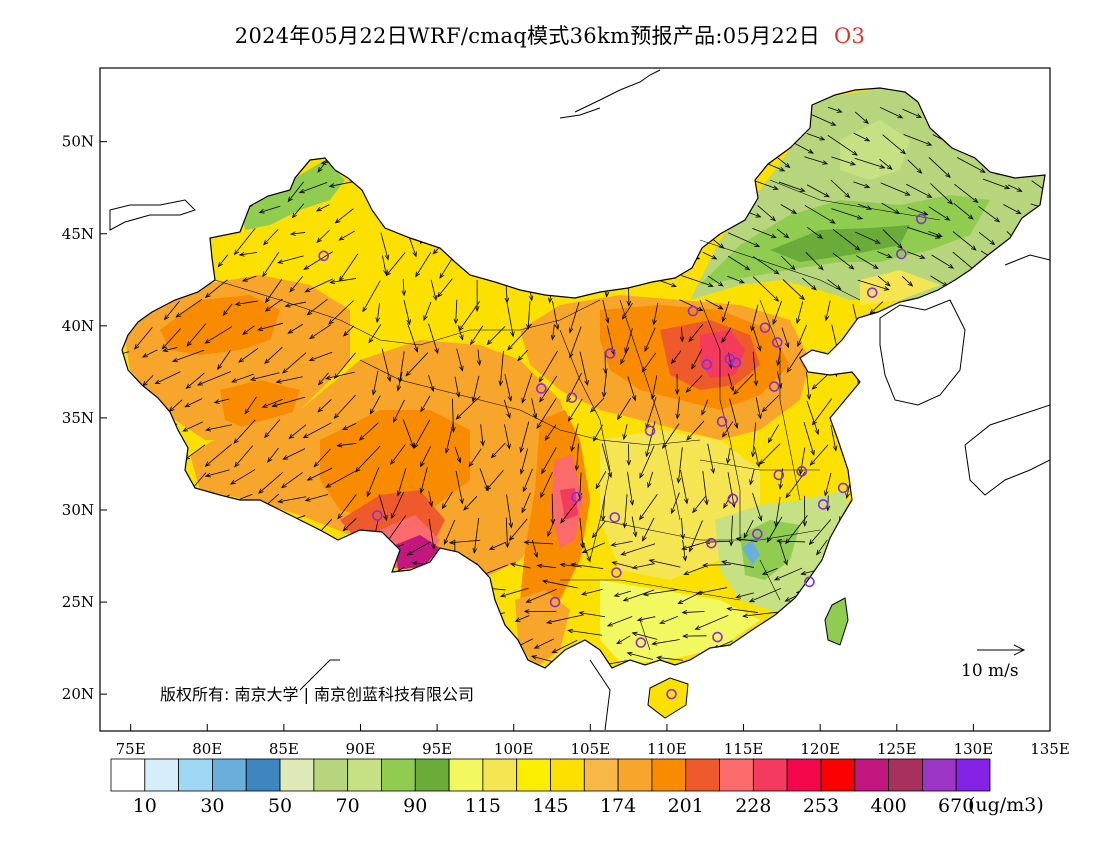 Image resolution: width=1100 pixels, height=850 pixels. Describe the element at coordinates (1006, 805) in the screenshot. I see `colorbar-units: (ug/m3)` at that location.